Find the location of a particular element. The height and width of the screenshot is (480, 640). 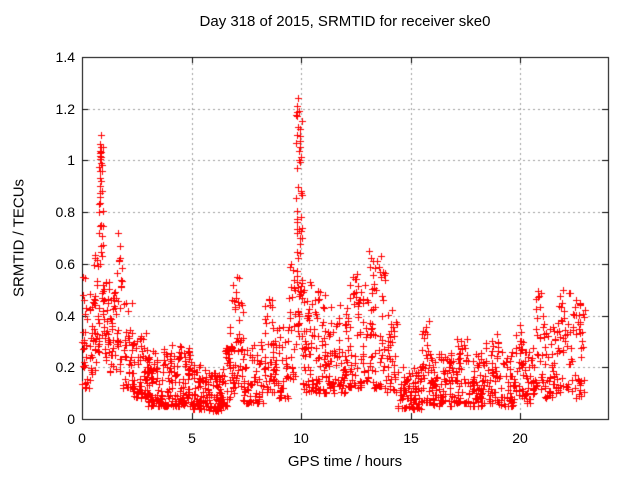

y-tick-label: 0.4 is located at coordinates (65, 316).